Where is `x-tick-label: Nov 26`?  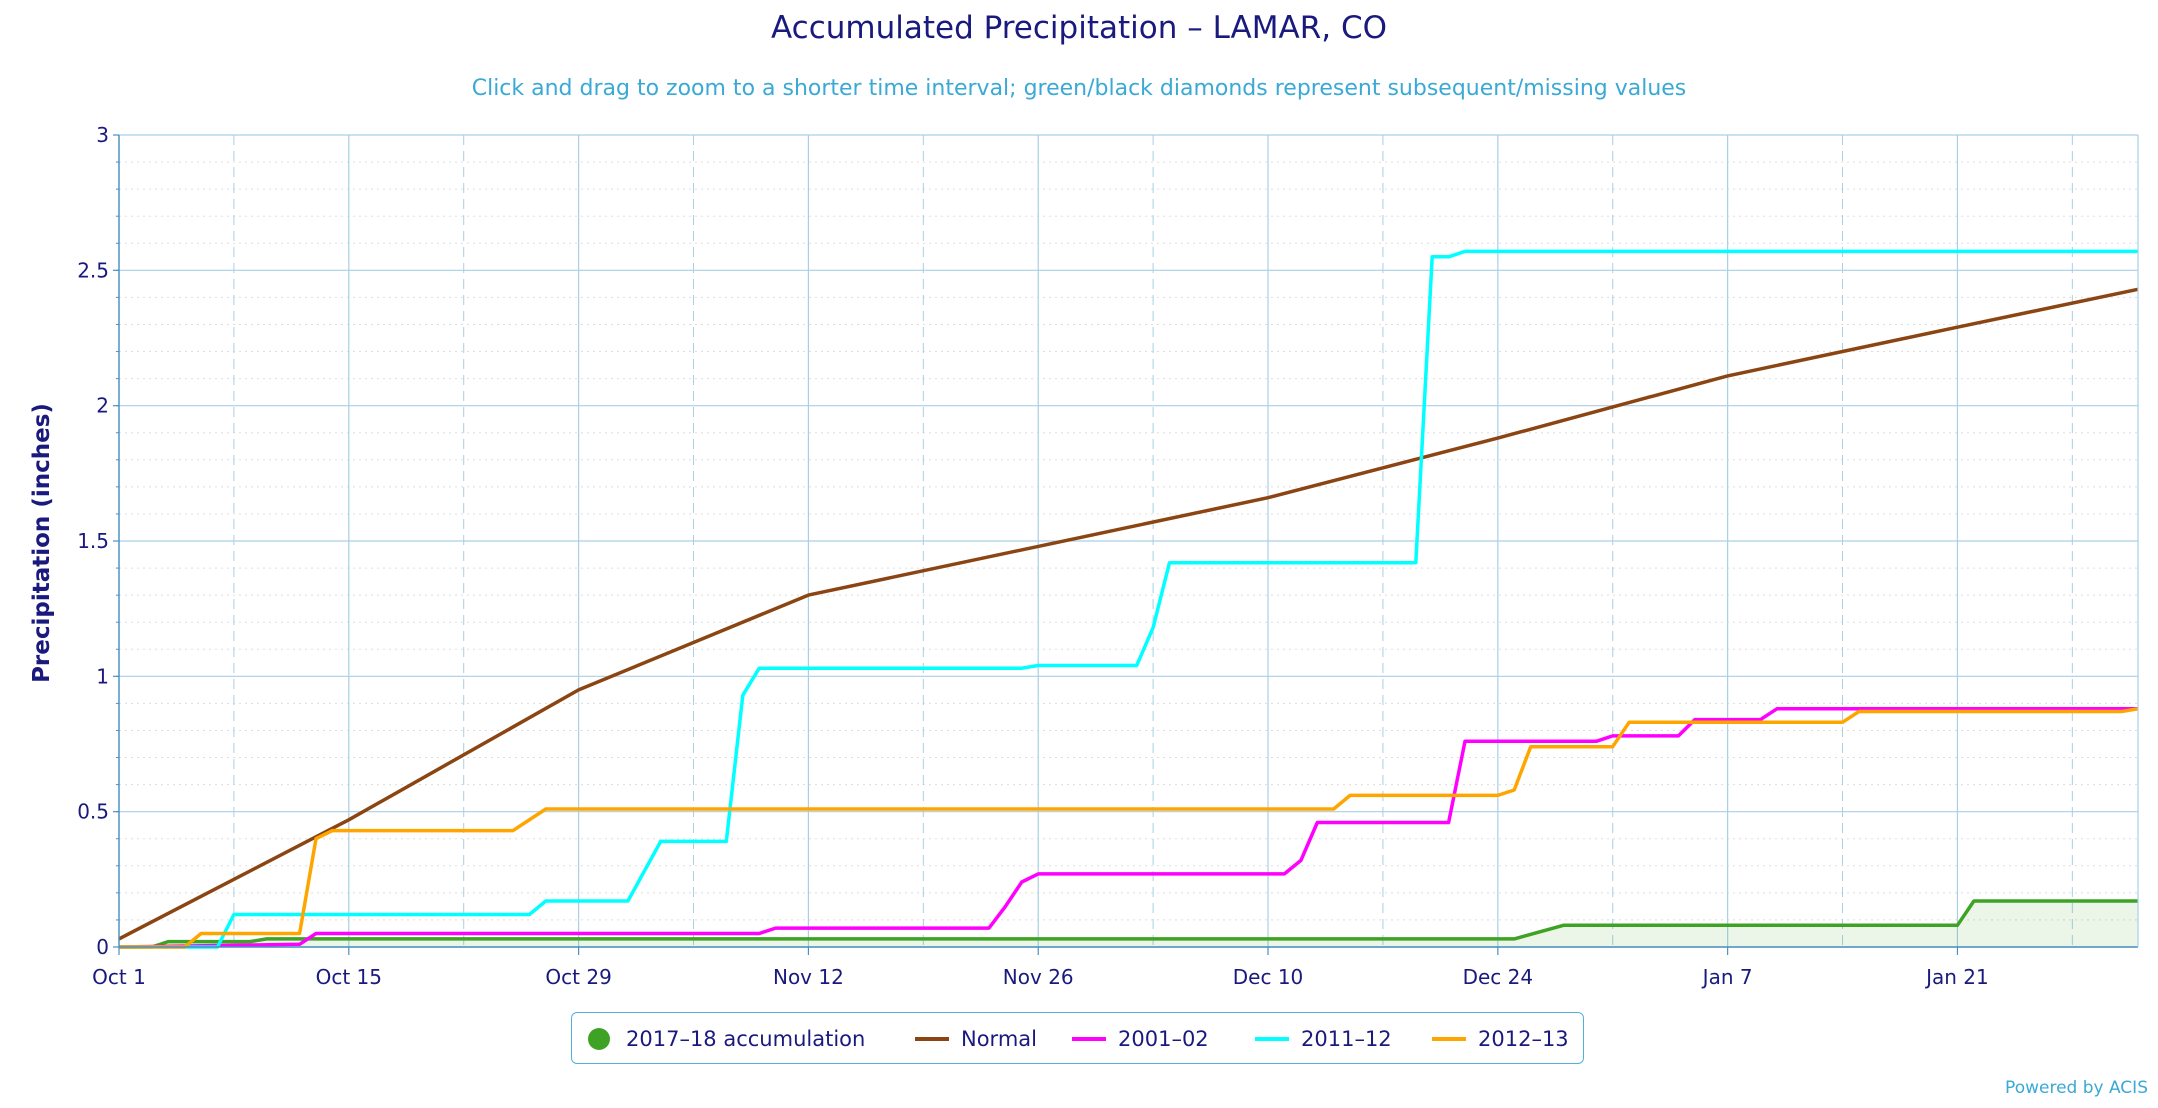
x-tick-label: Nov 26 is located at coordinates (1038, 977).